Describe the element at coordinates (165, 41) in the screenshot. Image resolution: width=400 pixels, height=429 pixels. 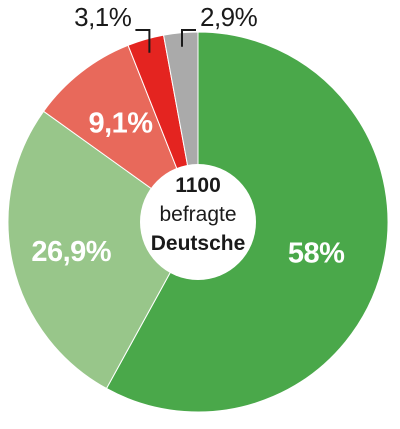
I see `leader-lines` at that location.